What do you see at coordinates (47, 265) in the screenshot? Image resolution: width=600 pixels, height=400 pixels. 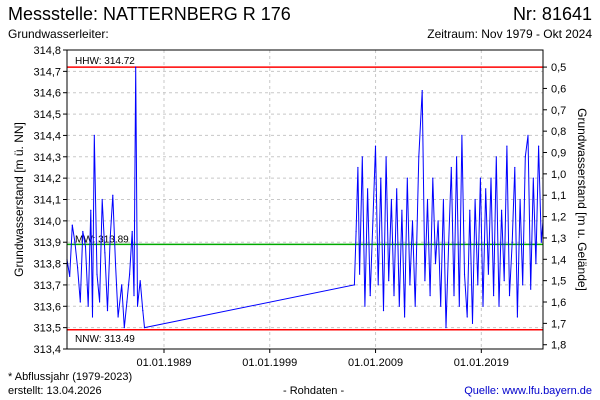 I see `y-tick-label-left: 313,8` at bounding box center [47, 265].